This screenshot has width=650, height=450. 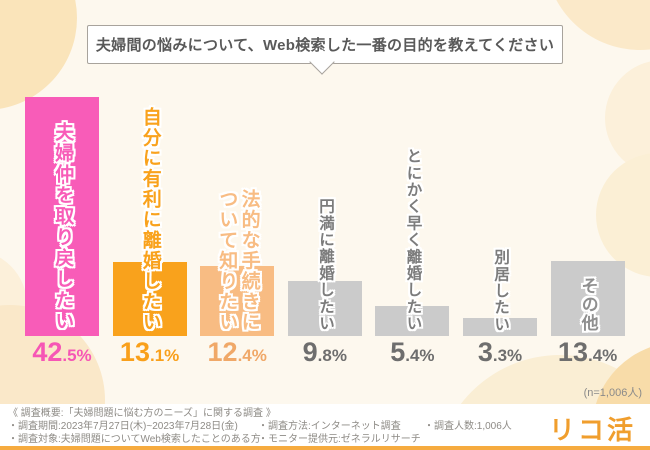 I want to click on percent-decimal: .1%, so click(x=164, y=355).